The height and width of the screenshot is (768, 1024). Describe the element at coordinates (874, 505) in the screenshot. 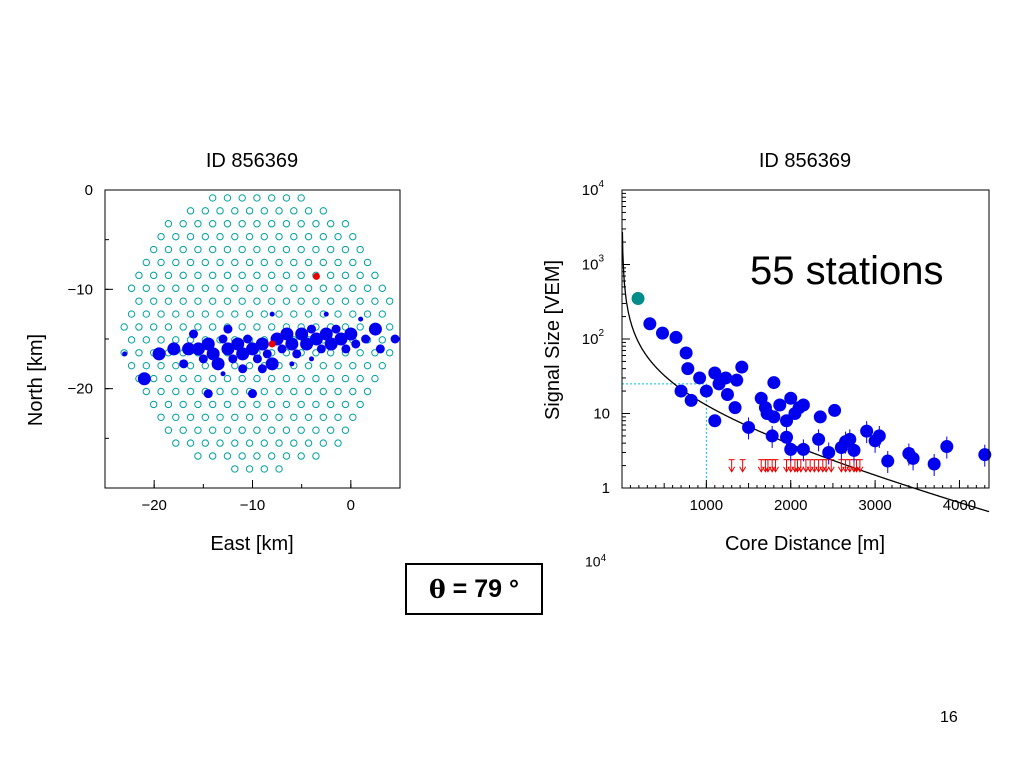

I see `ldf-x-tick-label: 3000` at that location.